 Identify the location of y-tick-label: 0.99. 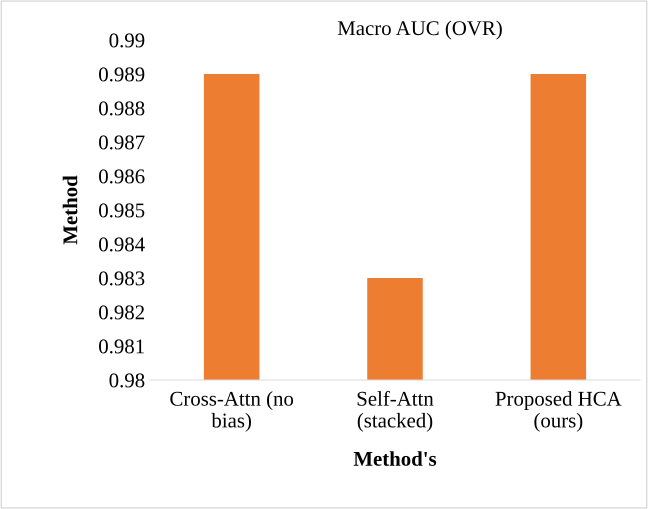
(126, 40).